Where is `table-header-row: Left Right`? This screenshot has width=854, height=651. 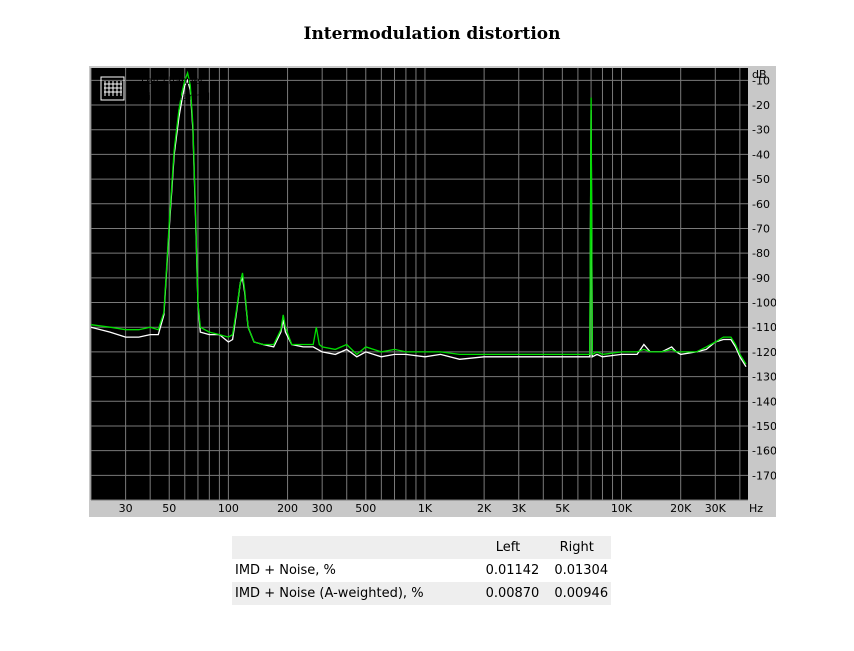 table-header-row: Left Right is located at coordinates (422, 547).